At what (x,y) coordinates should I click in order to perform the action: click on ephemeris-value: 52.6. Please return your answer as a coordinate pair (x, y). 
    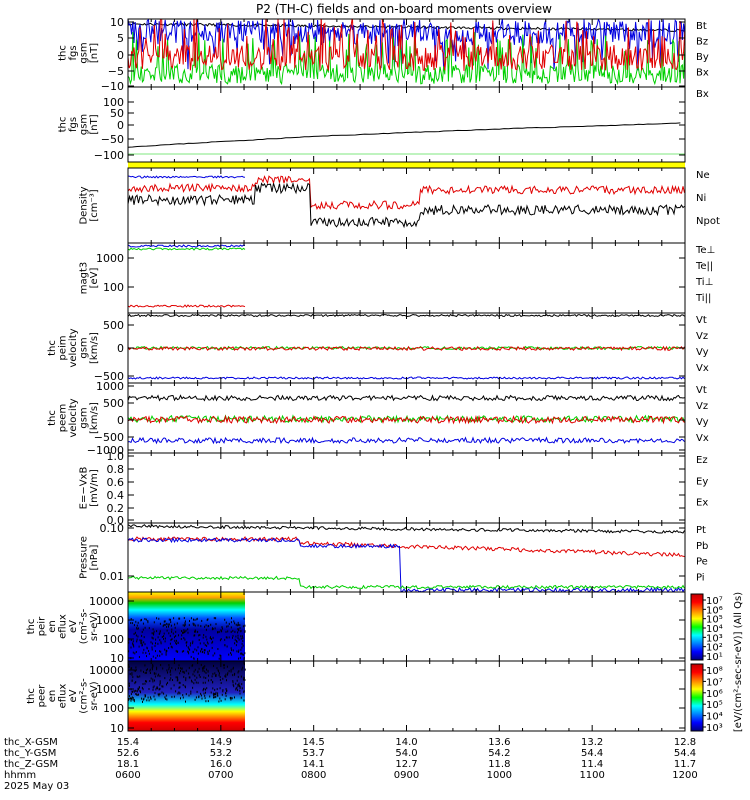
    Looking at the image, I should click on (128, 753).